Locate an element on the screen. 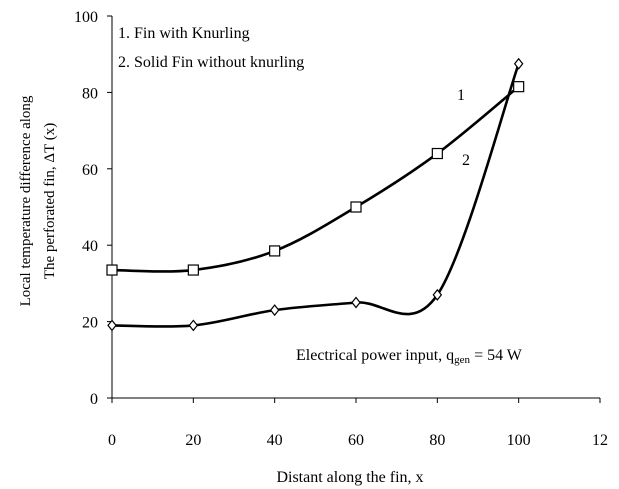  y-tick-label: 60 is located at coordinates (90, 170).